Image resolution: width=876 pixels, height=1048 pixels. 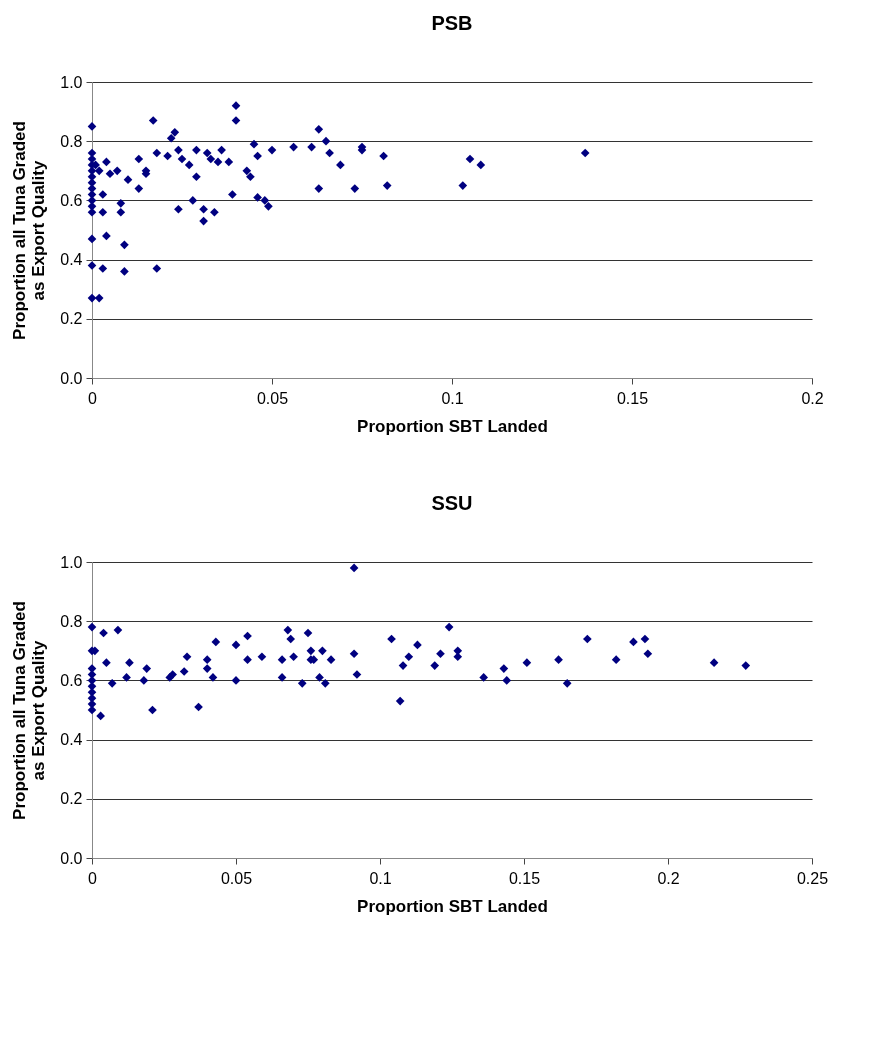 What do you see at coordinates (812, 878) in the screenshot?
I see `x-tick-label: 0.25` at bounding box center [812, 878].